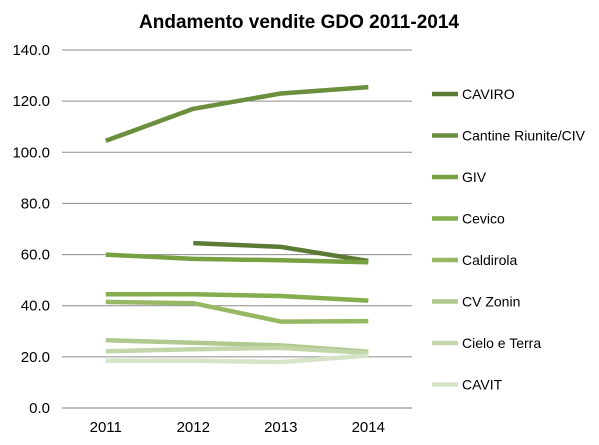  What do you see at coordinates (474, 177) in the screenshot?
I see `legend-label: GIV` at bounding box center [474, 177].